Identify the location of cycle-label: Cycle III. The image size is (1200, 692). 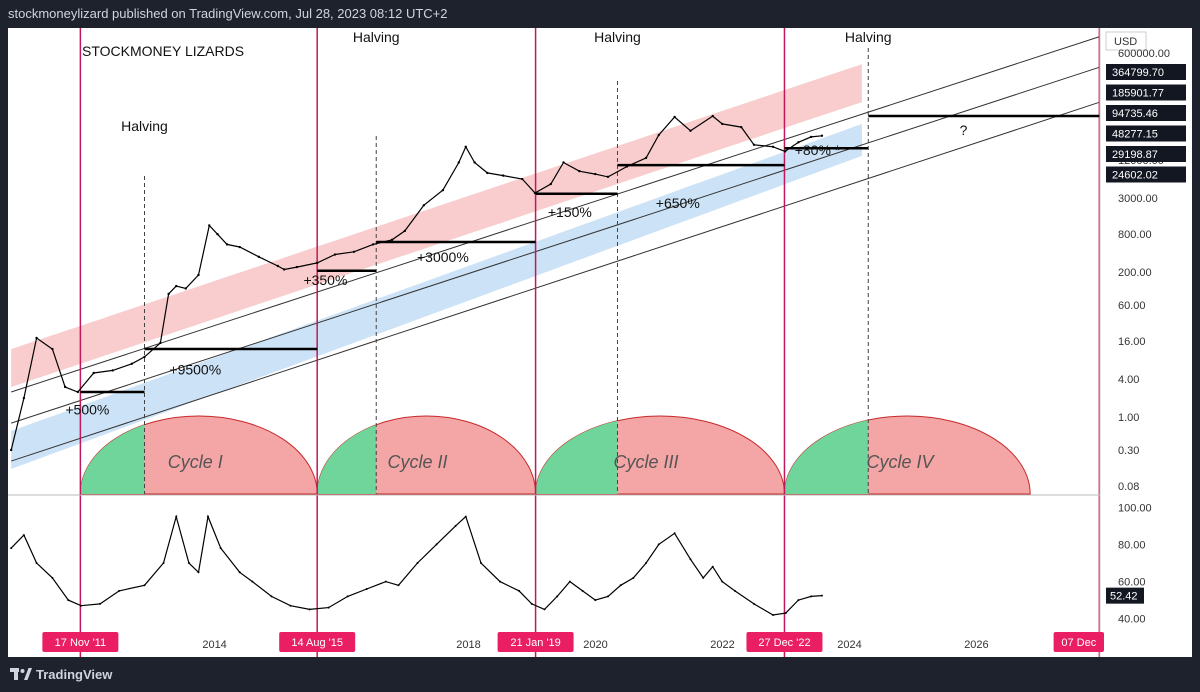
(646, 462).